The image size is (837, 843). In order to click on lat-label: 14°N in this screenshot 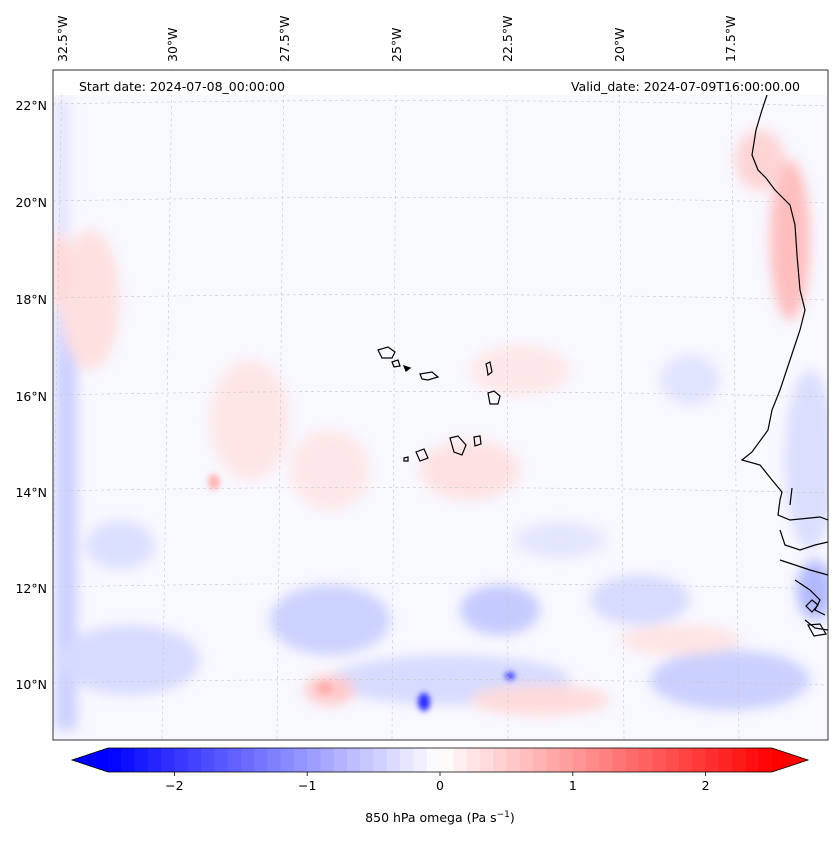, I will do `click(31, 492)`.